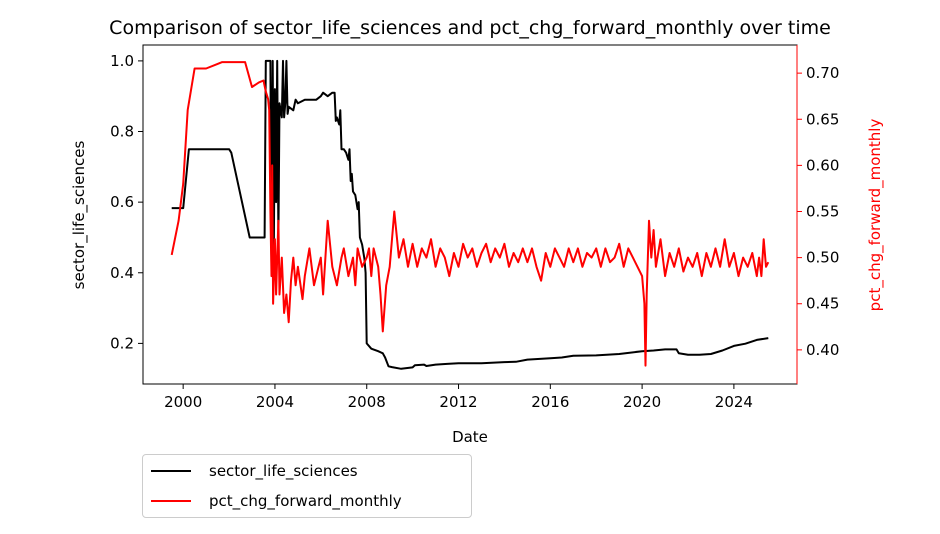 Image resolution: width=940 pixels, height=534 pixels. I want to click on x-tick-label: 2004, so click(275, 402).